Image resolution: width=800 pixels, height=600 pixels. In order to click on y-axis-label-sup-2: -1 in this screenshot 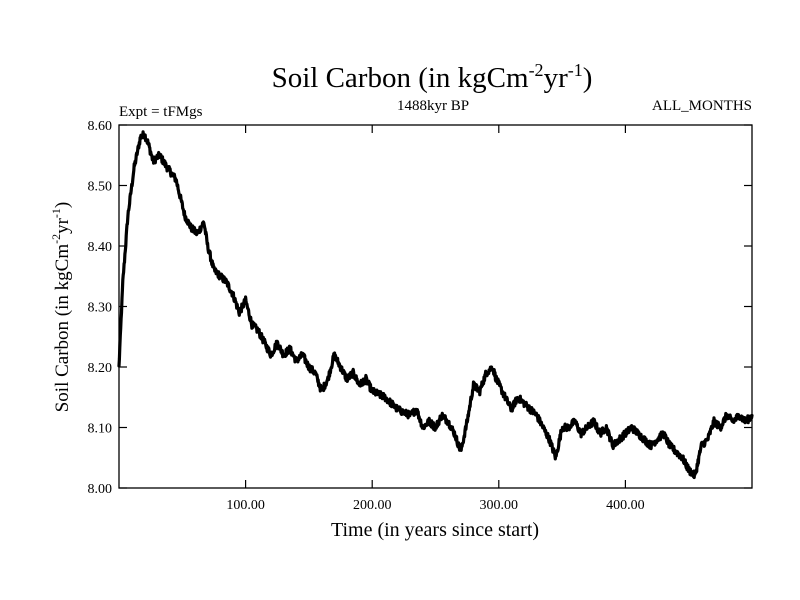, I will do `click(56, 213)`.